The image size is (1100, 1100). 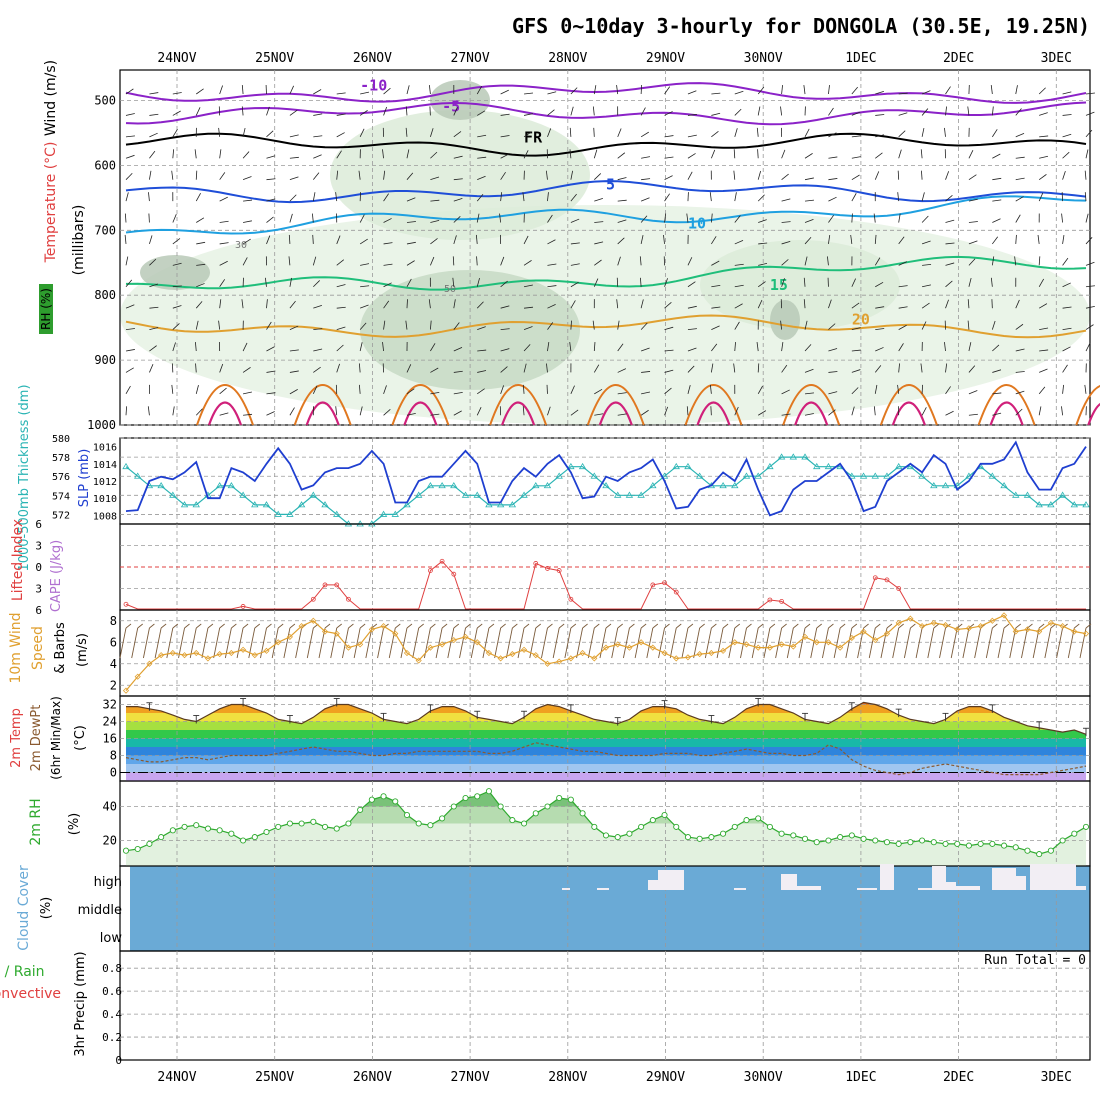 I want to click on isotherm-label: 5, so click(x=610, y=184).